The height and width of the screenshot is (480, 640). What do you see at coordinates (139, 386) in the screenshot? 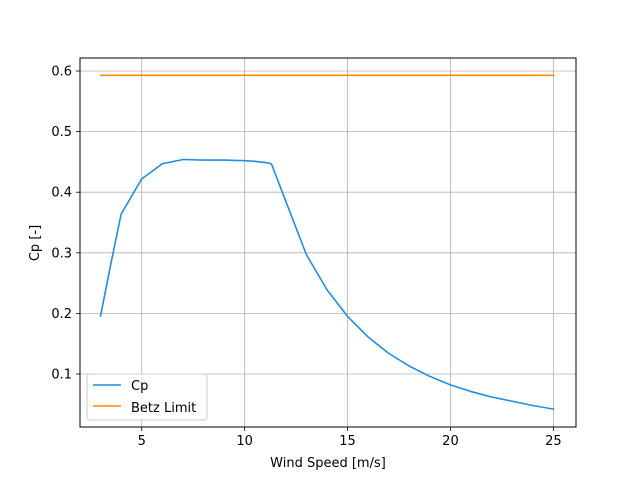
I see `legend-label-cp: Cp` at bounding box center [139, 386].